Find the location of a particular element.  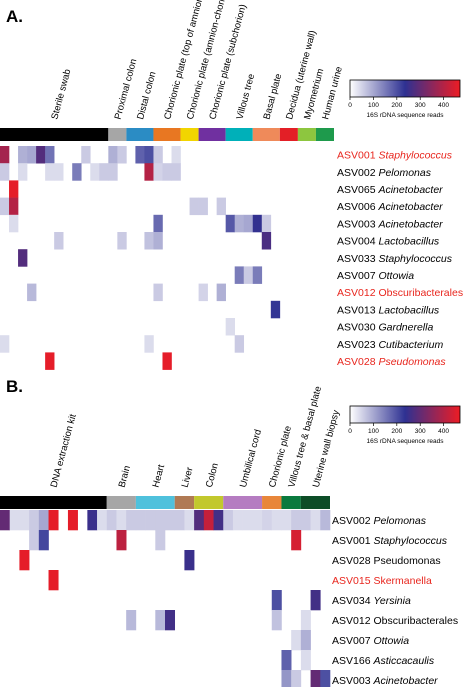

row-label: ASV166 Asticcacaulis is located at coordinates (383, 661).